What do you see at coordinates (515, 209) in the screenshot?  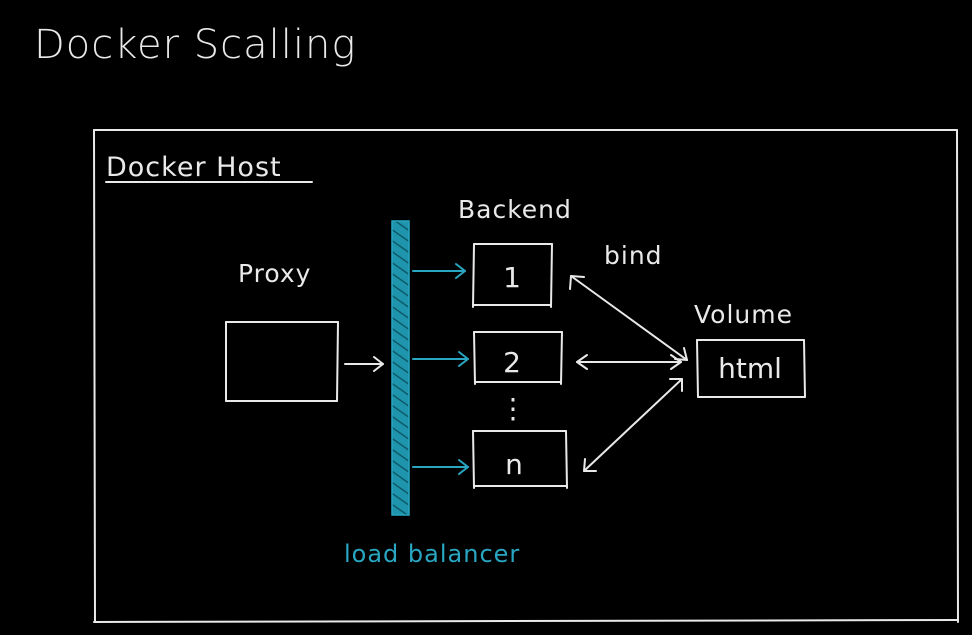 I see `backend-label: Backend` at bounding box center [515, 209].